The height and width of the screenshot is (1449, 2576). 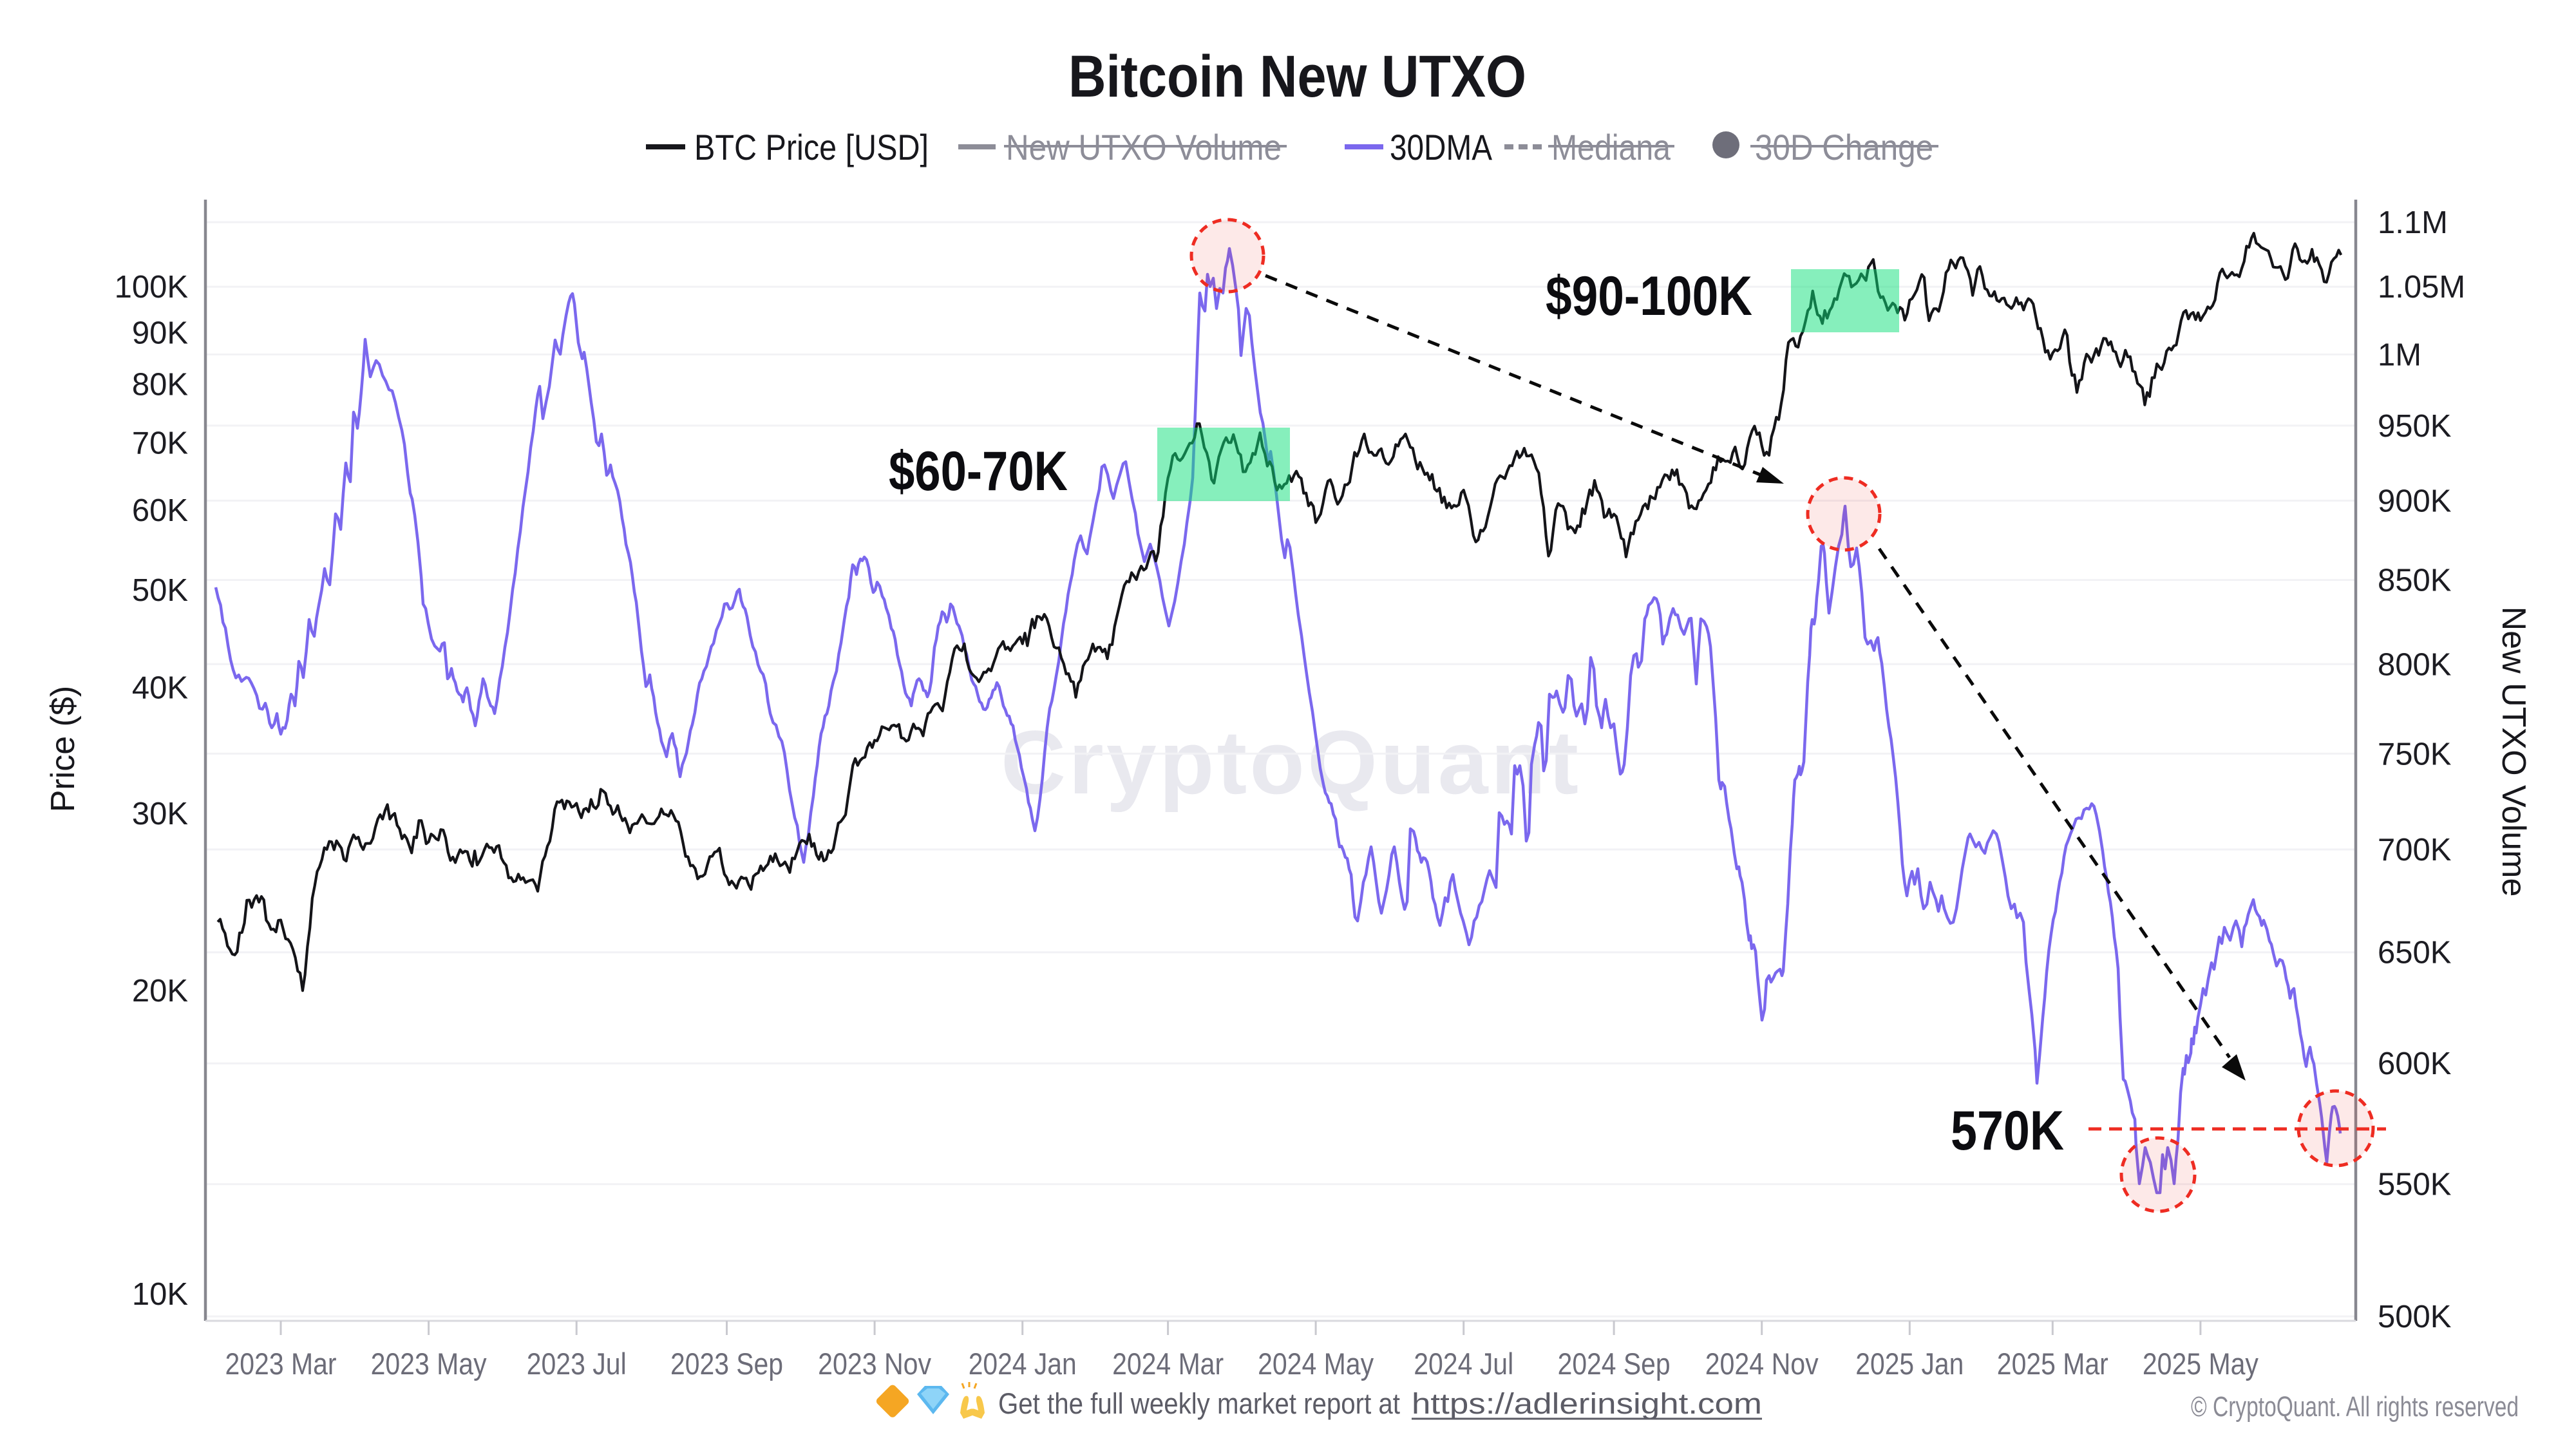 I want to click on svg-text: 40K, so click(x=160, y=687).